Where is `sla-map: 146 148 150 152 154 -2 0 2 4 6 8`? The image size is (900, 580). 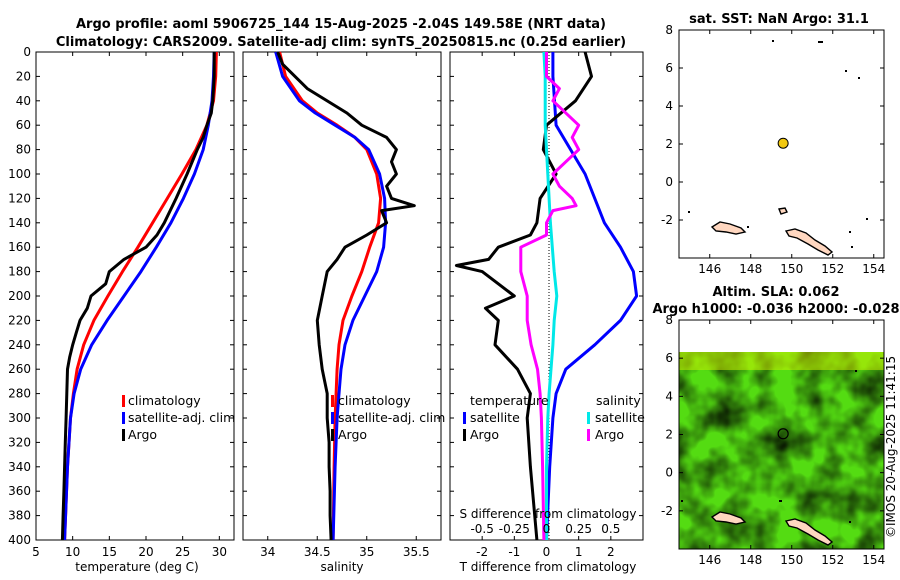
sla-map: 146 148 150 152 154 -2 0 2 4 6 8 is located at coordinates (773, 440).